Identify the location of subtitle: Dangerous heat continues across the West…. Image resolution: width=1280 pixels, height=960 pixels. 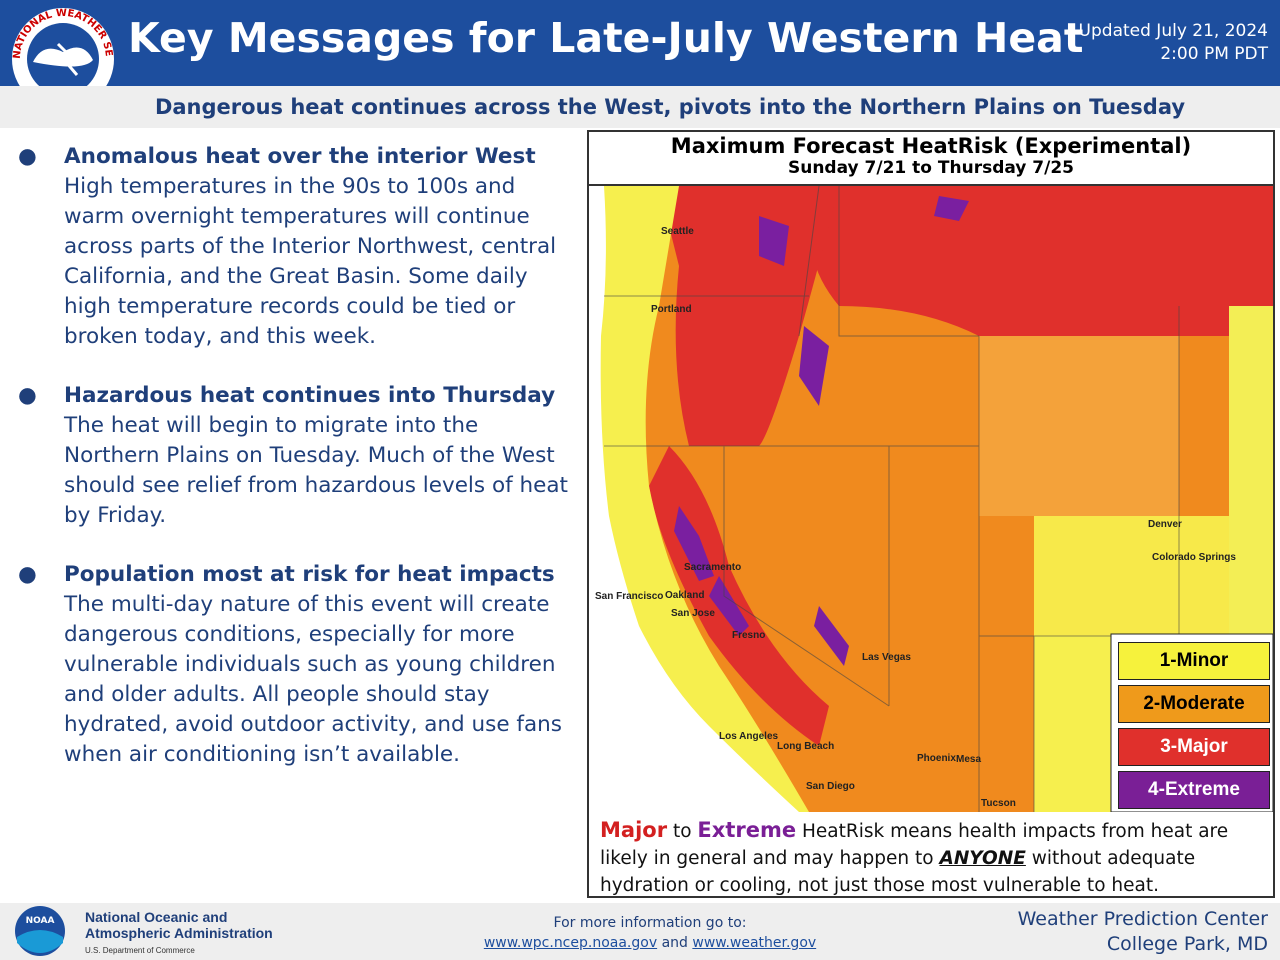
(640, 107).